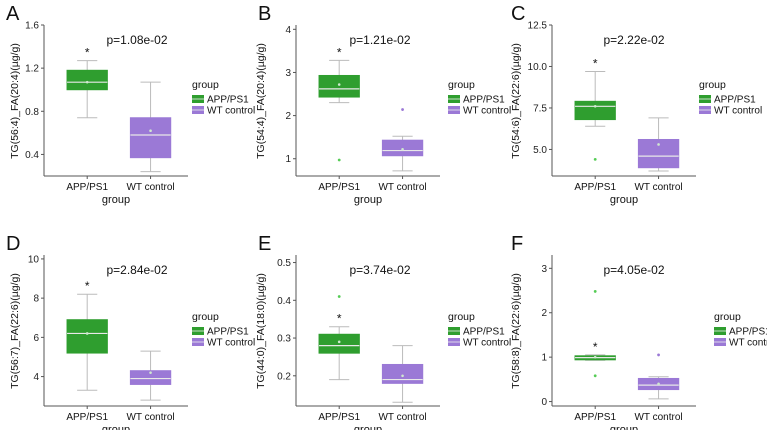  What do you see at coordinates (264, 14) in the screenshot?
I see `panel-label: B` at bounding box center [264, 14].